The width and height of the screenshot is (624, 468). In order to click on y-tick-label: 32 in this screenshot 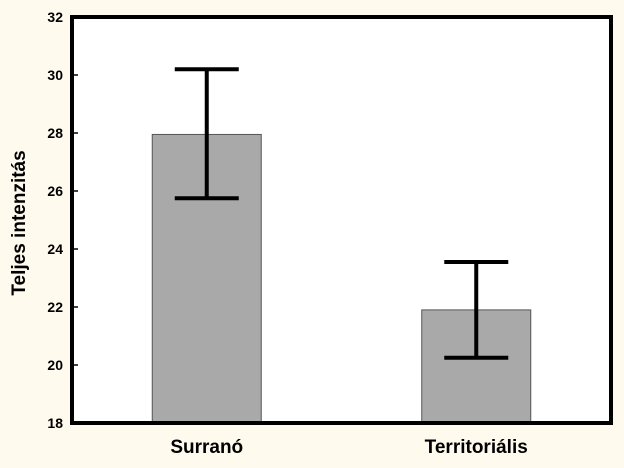, I will do `click(55, 17)`.